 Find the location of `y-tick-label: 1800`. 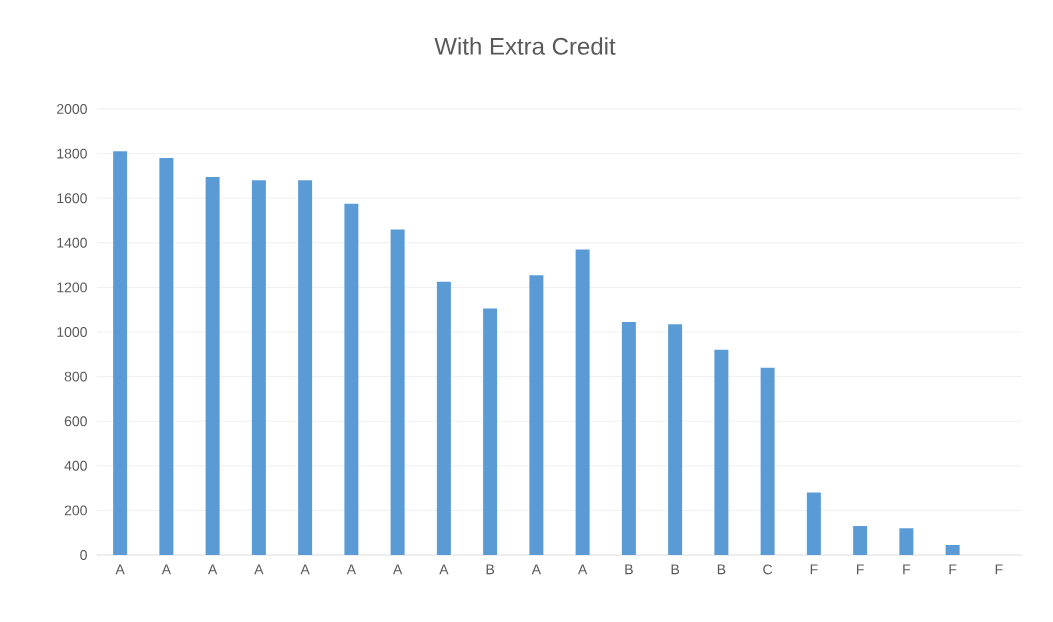

y-tick-label: 1800 is located at coordinates (72, 153).